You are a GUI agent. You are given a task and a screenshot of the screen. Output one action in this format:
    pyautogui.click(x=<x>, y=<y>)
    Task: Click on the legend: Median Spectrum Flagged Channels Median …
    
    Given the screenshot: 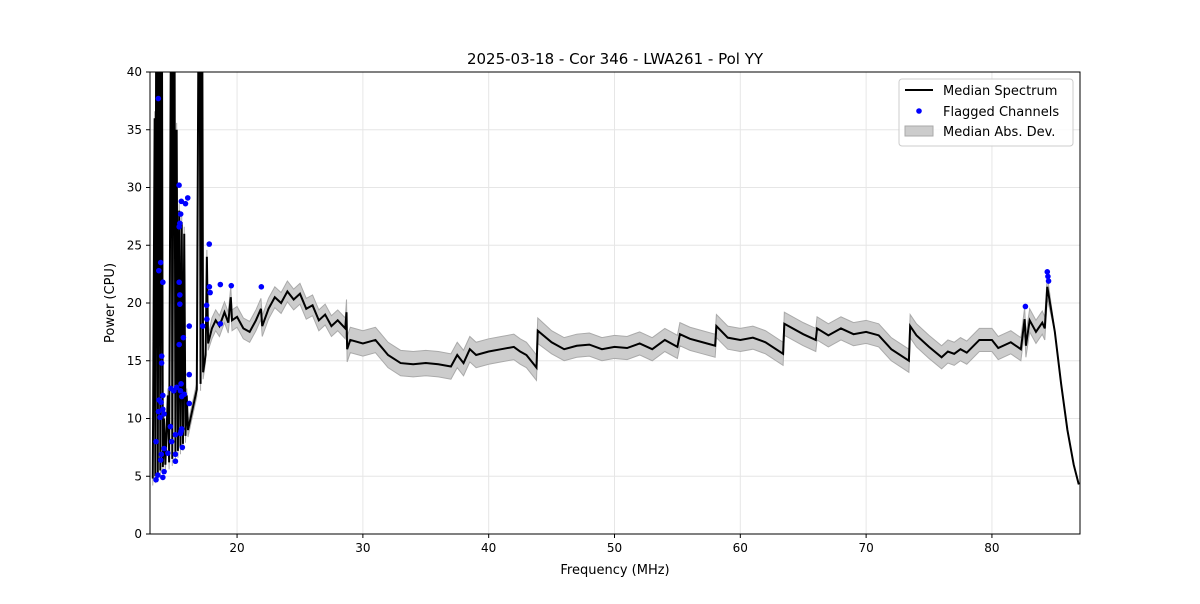 What is the action you would take?
    pyautogui.click(x=986, y=112)
    